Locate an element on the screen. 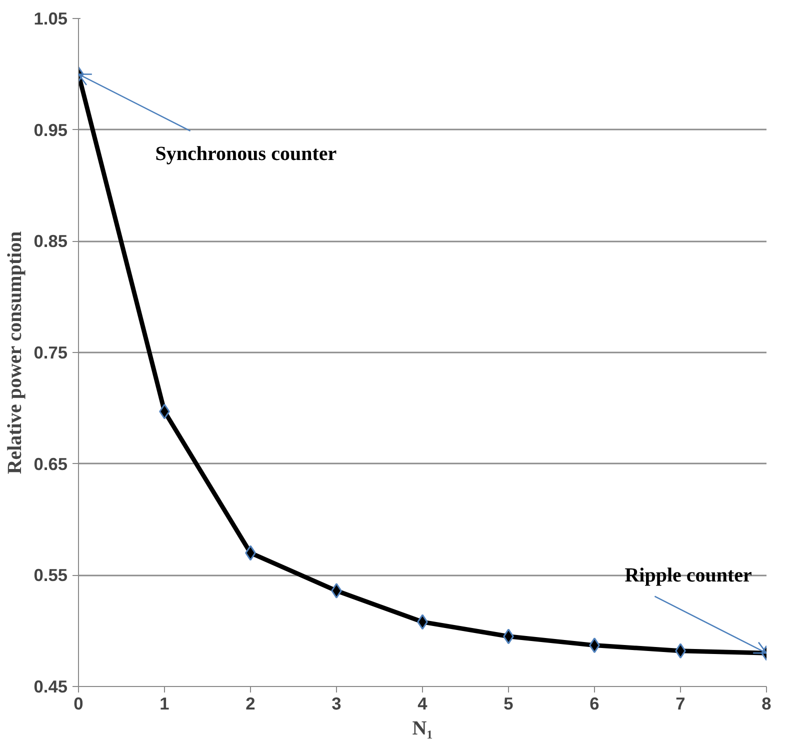  y-axis-title: Relative power consumption is located at coordinates (15, 352).